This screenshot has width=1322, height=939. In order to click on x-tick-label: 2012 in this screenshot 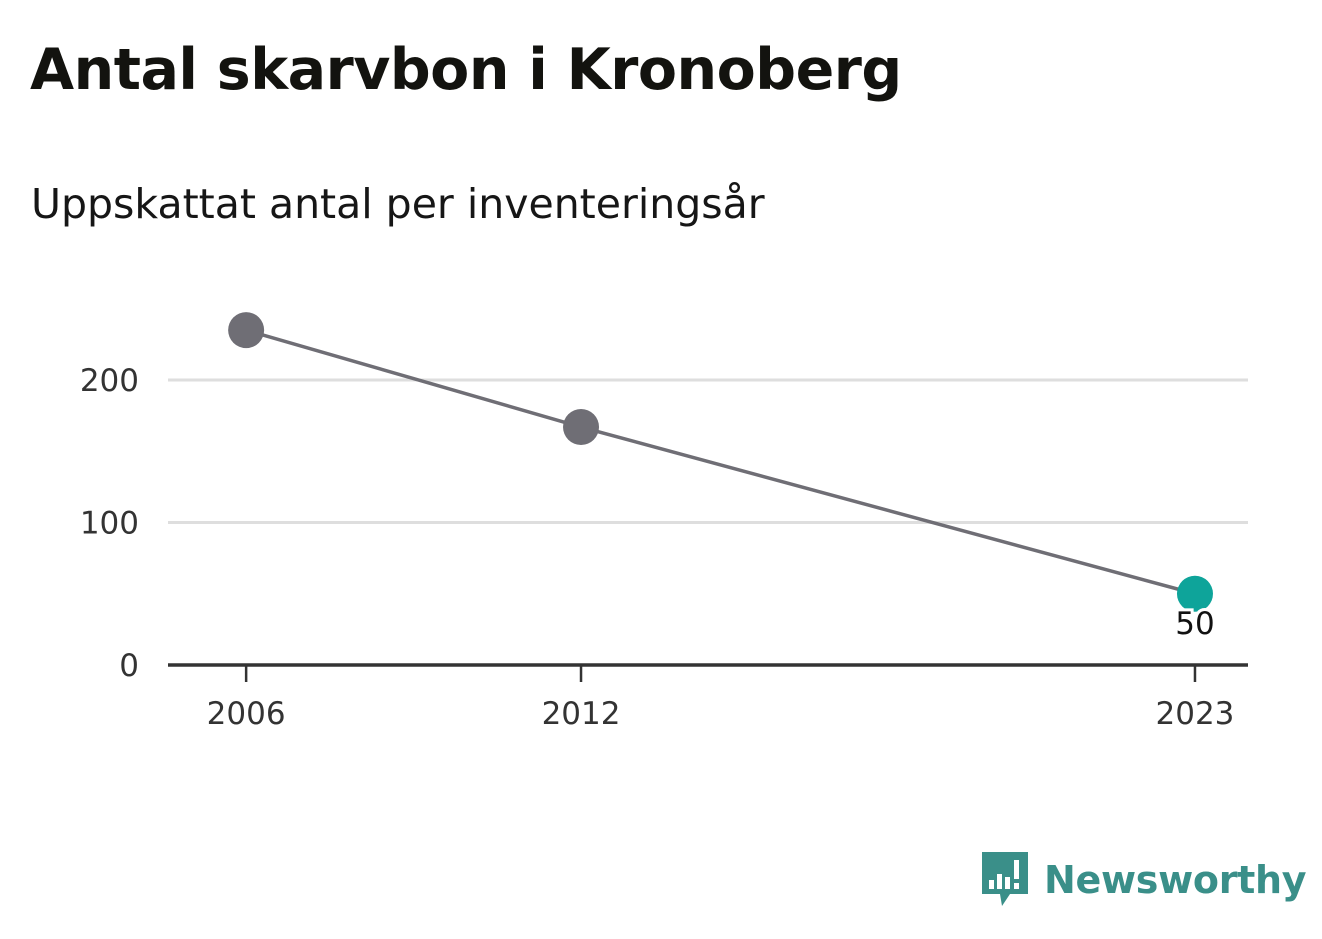, I will do `click(581, 714)`.